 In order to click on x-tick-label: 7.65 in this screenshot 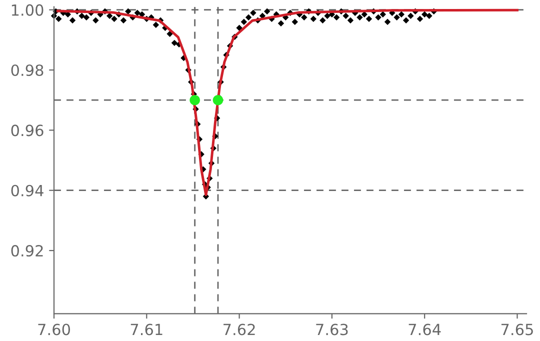, I will do `click(517, 330)`.